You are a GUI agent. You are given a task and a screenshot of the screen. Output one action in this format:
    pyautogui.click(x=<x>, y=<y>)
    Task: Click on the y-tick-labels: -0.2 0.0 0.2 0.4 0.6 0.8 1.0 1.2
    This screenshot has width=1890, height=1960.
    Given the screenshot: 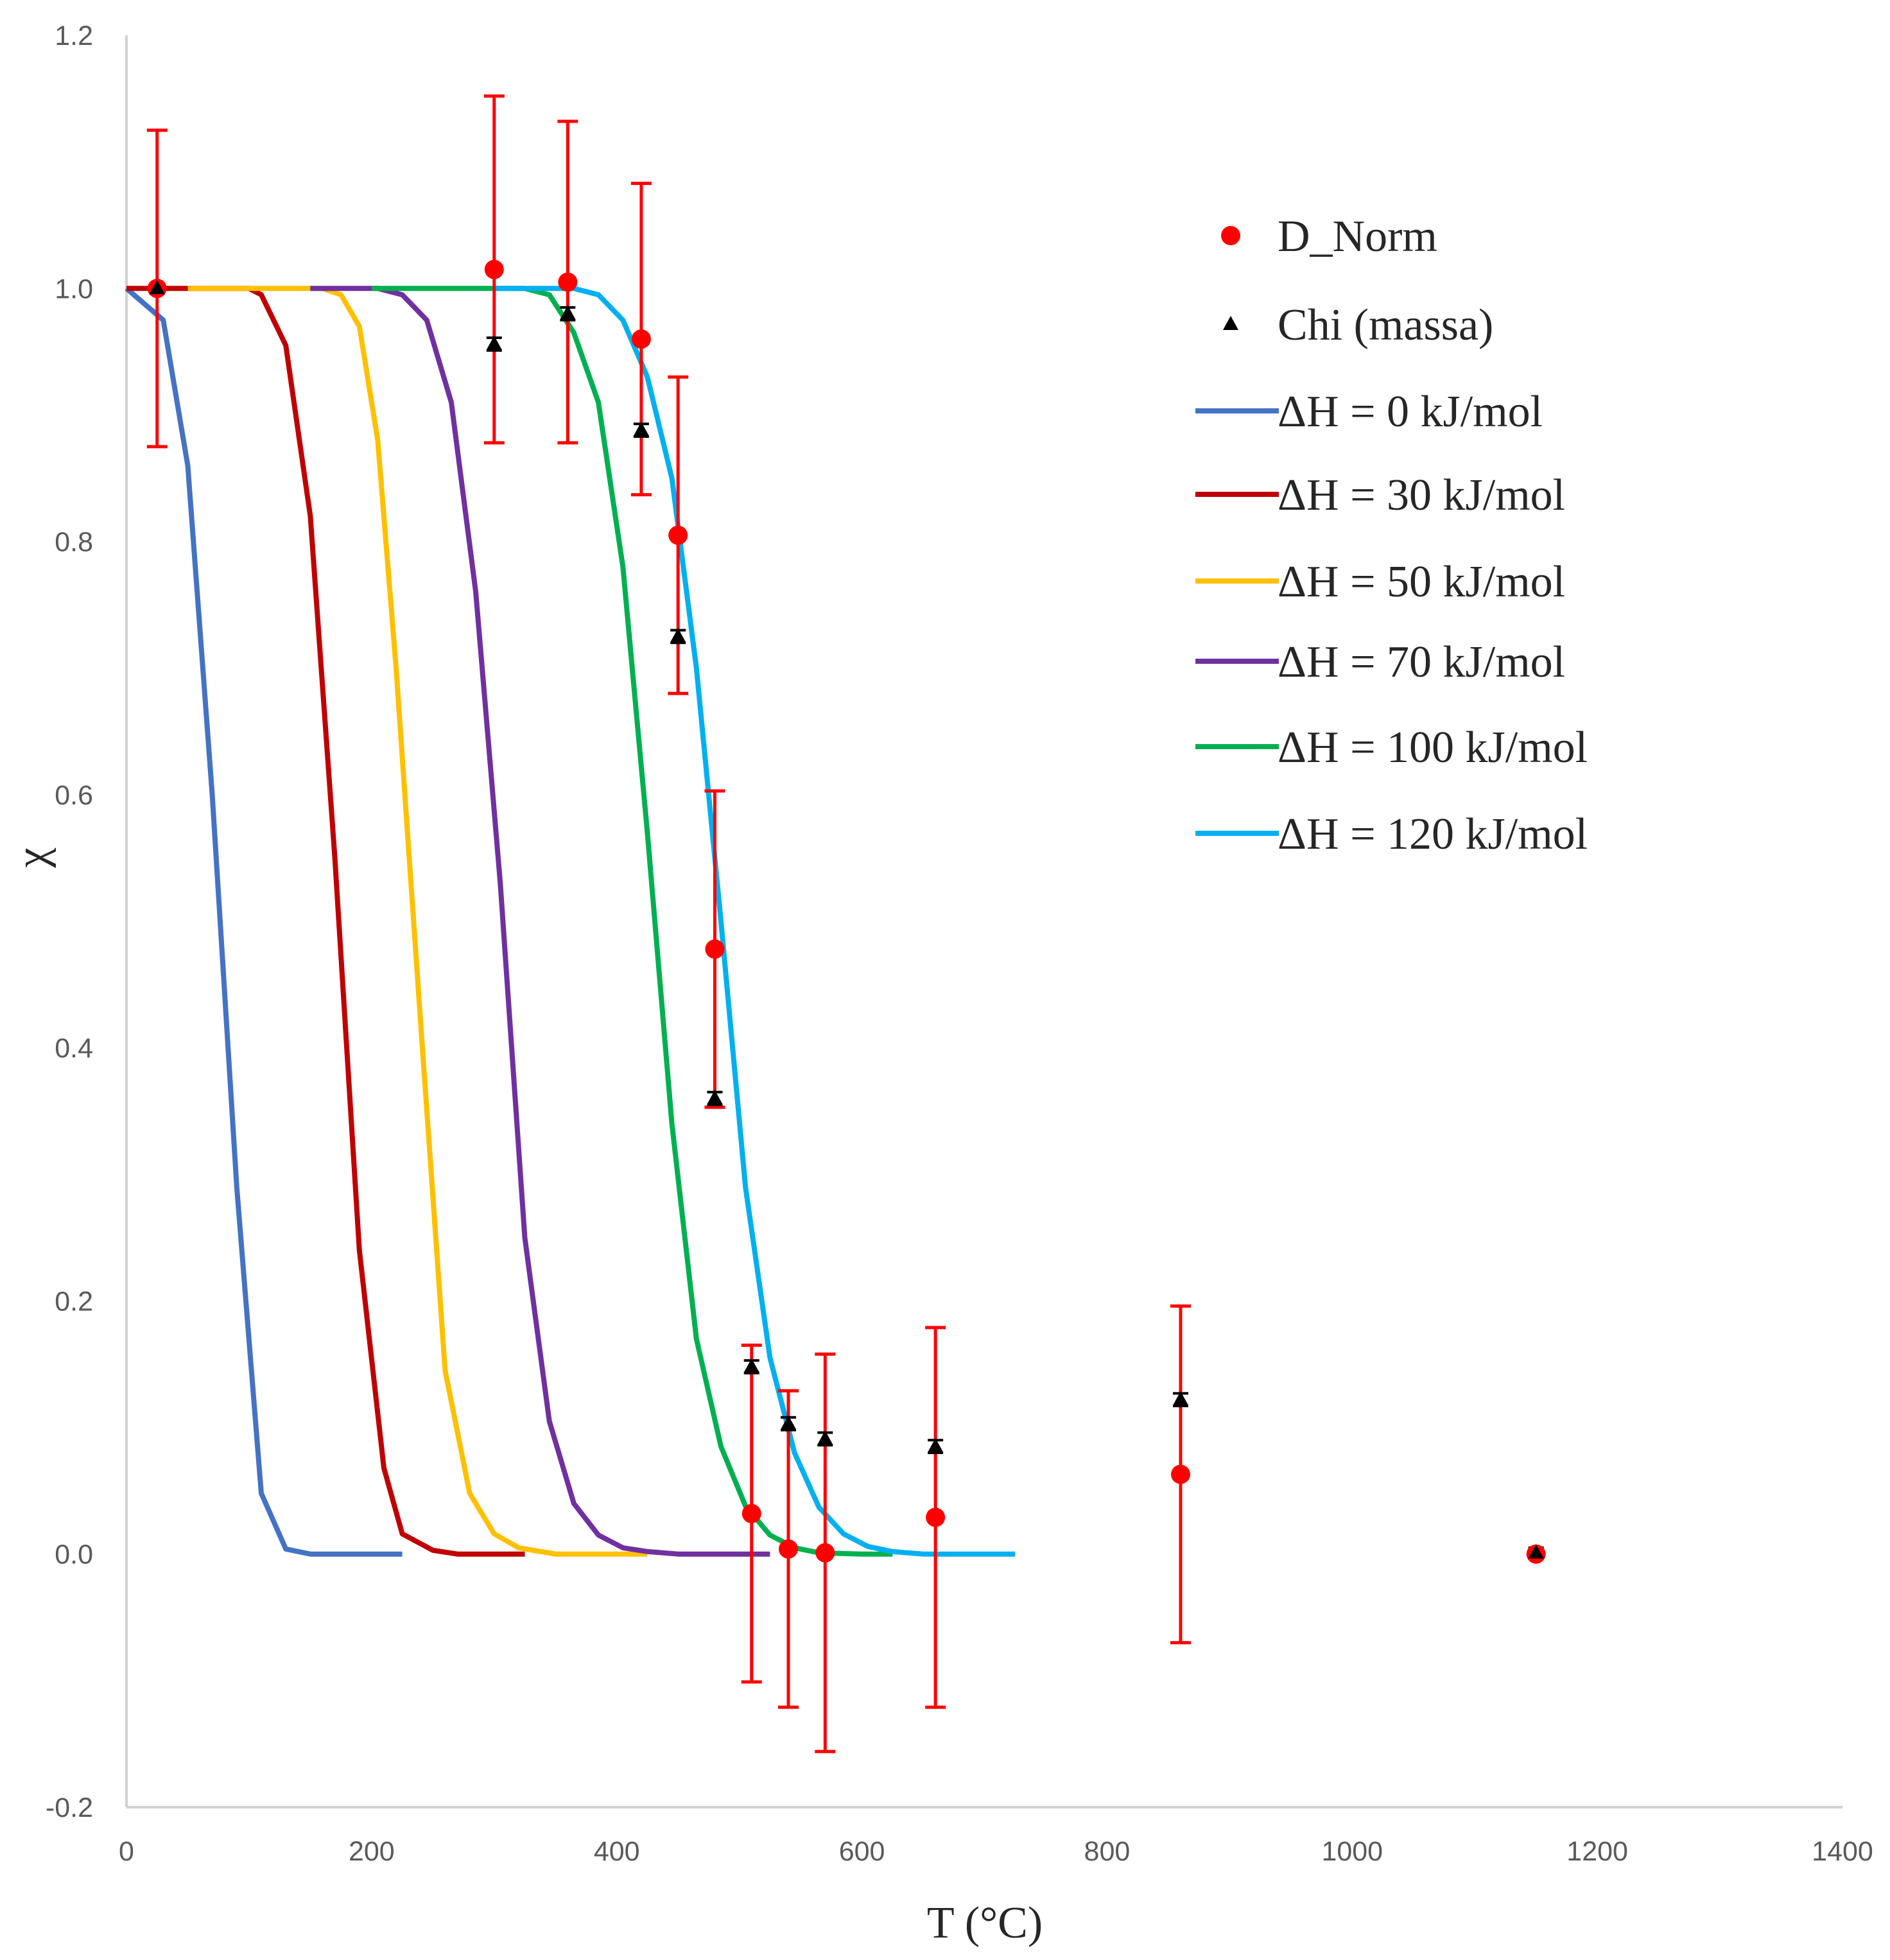 What is the action you would take?
    pyautogui.click(x=70, y=922)
    